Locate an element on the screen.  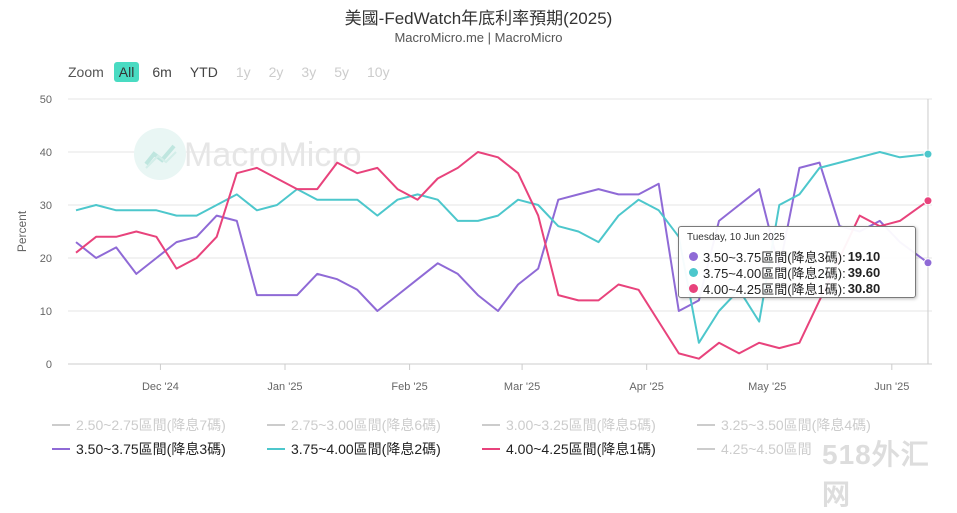
range-selector: Zoom All 6m YTD 1y 2y 3y 5y 10y is located at coordinates (235, 72).